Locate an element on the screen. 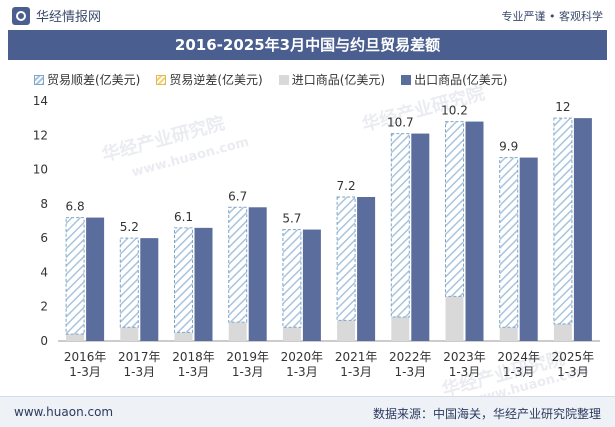 This screenshot has width=615, height=427. legend-label-import: 进口商品(亿美元) is located at coordinates (338, 80).